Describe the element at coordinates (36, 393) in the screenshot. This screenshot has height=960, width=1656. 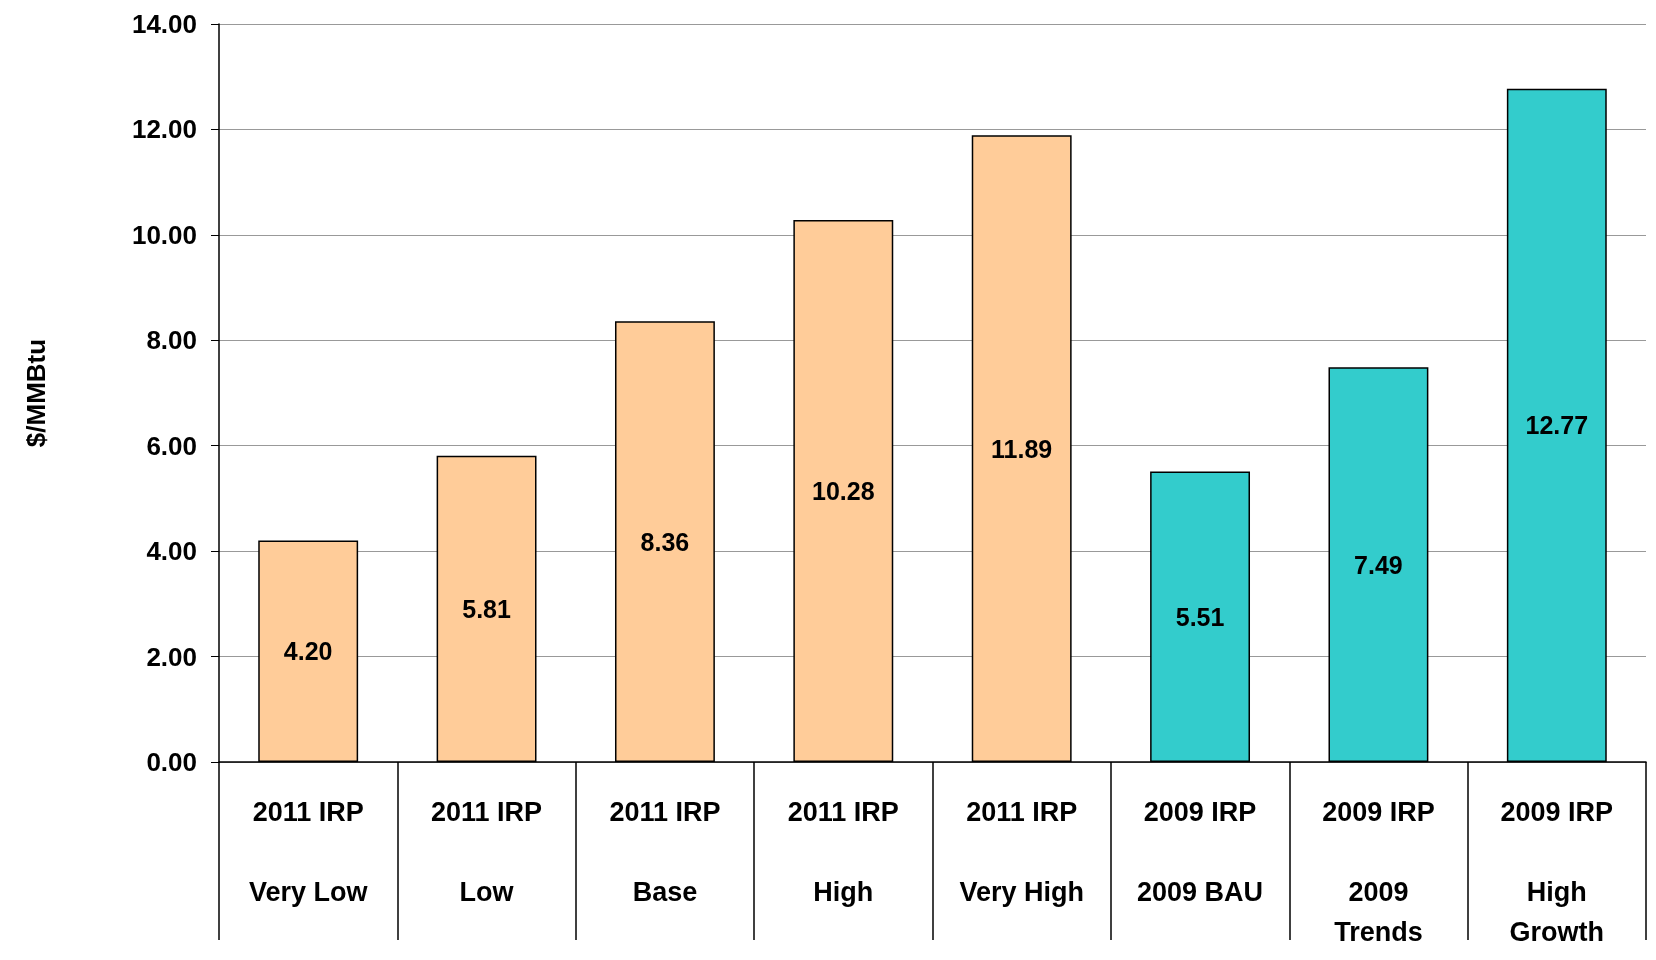
I see `y-axis-title: $/MMBtu` at that location.